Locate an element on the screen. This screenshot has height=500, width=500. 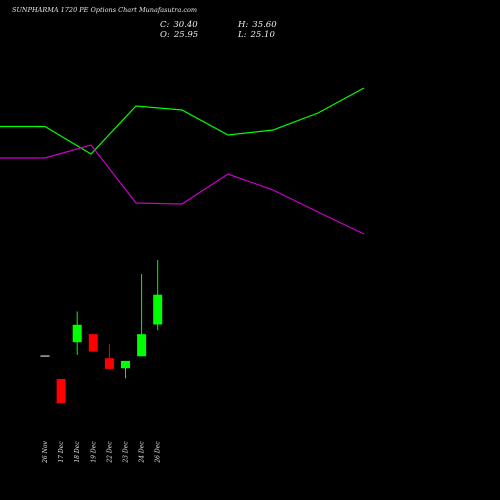
magenta-indicator-line is located at coordinates (182, 189).